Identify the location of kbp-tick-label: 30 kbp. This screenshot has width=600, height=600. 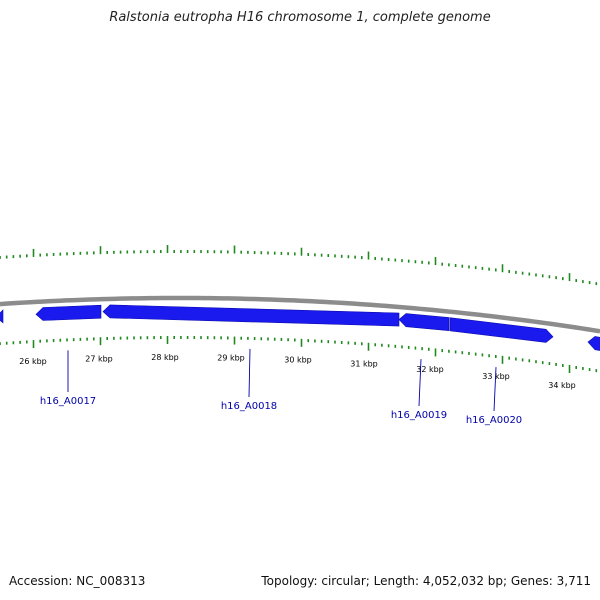
(298, 360).